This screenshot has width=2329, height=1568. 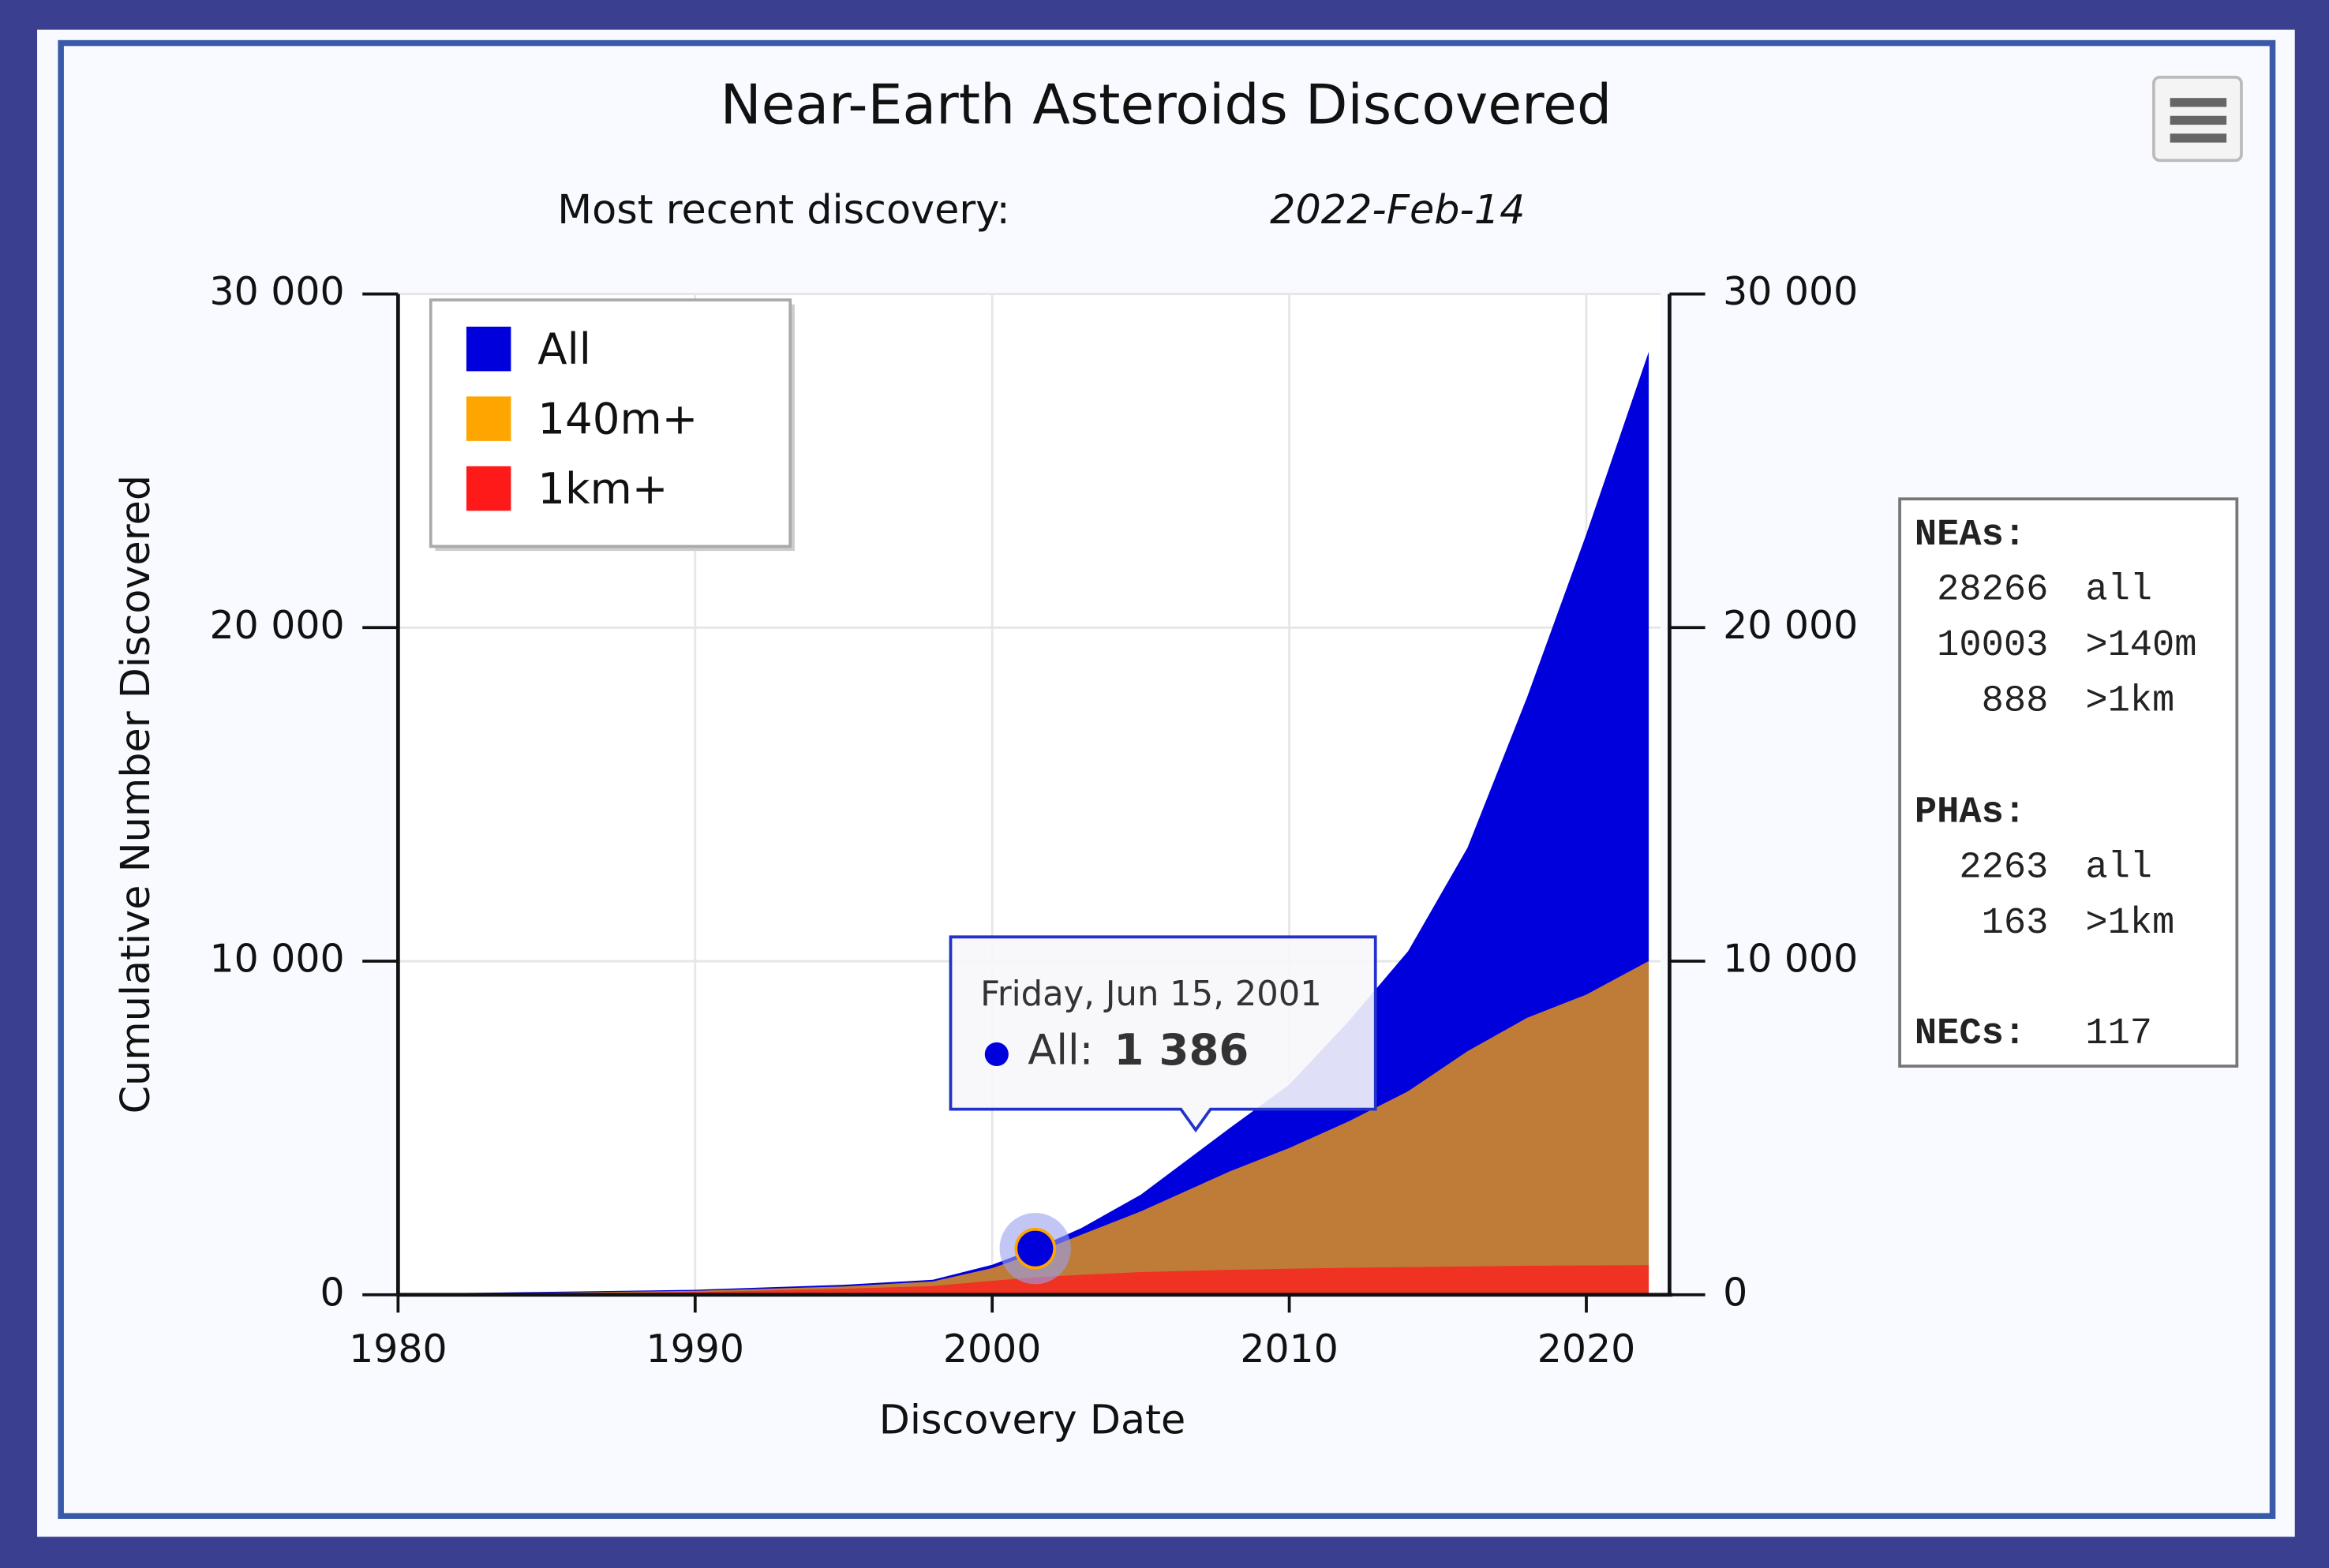 What do you see at coordinates (1992, 590) in the screenshot?
I see `info-number: 28266` at bounding box center [1992, 590].